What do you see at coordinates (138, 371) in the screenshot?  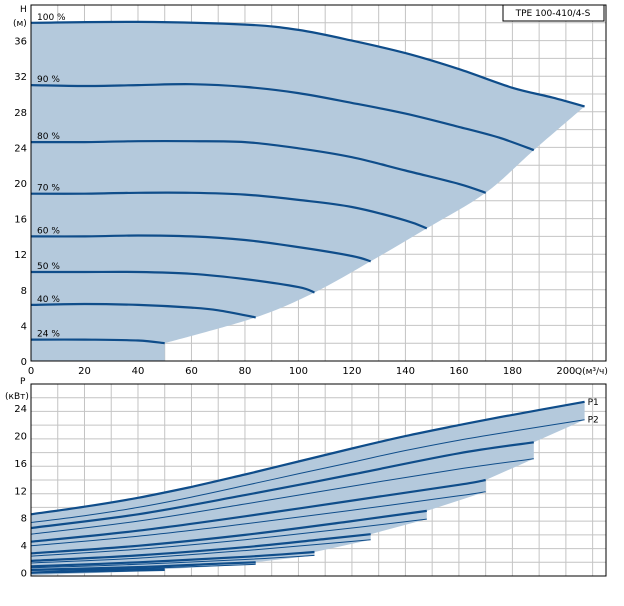 I see `head-x-tick: 40` at bounding box center [138, 371].